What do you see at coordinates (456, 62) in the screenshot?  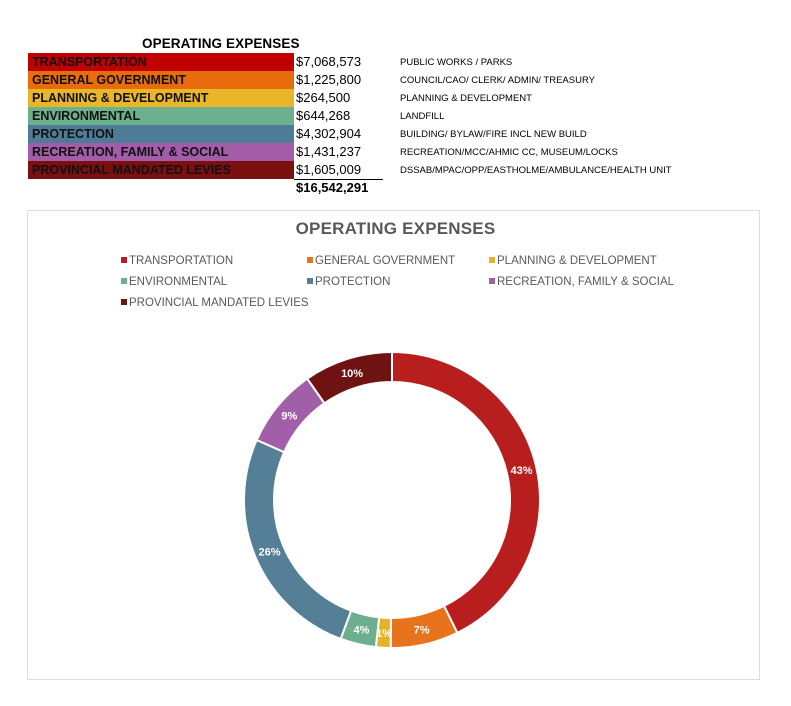 I see `description-cell: PUBLIC WORKS / PARKS` at bounding box center [456, 62].